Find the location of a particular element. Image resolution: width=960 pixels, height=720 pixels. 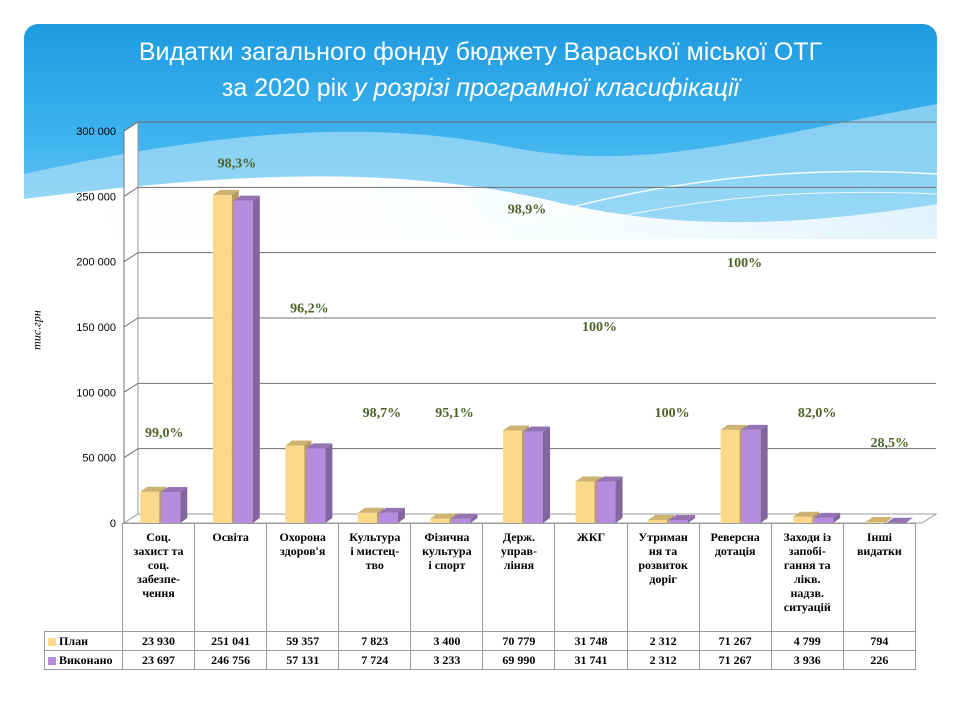

table-cell: 31 741 is located at coordinates (591, 660).